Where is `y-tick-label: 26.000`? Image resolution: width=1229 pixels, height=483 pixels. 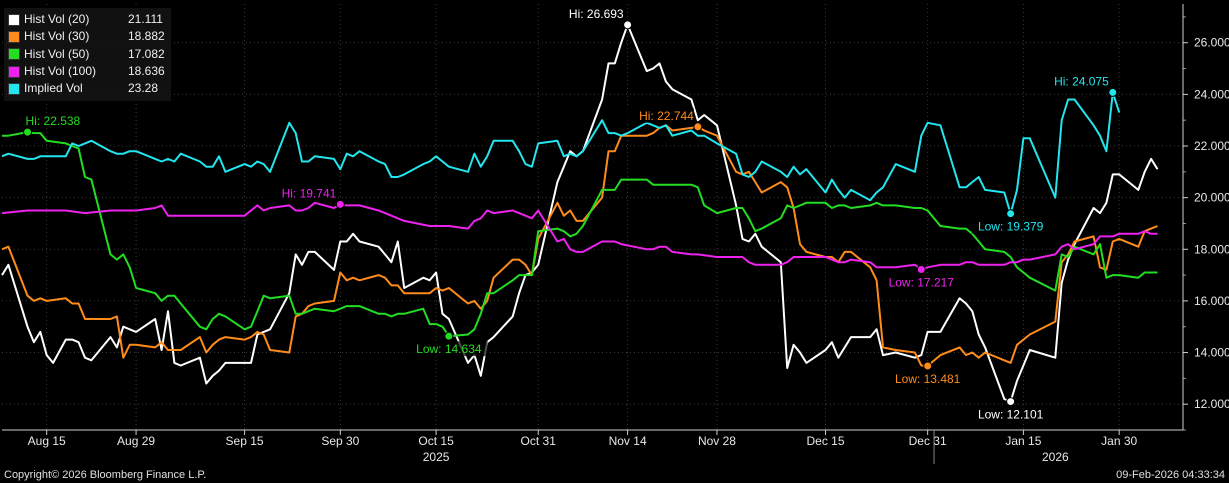 y-tick-label: 26.000 is located at coordinates (1211, 43).